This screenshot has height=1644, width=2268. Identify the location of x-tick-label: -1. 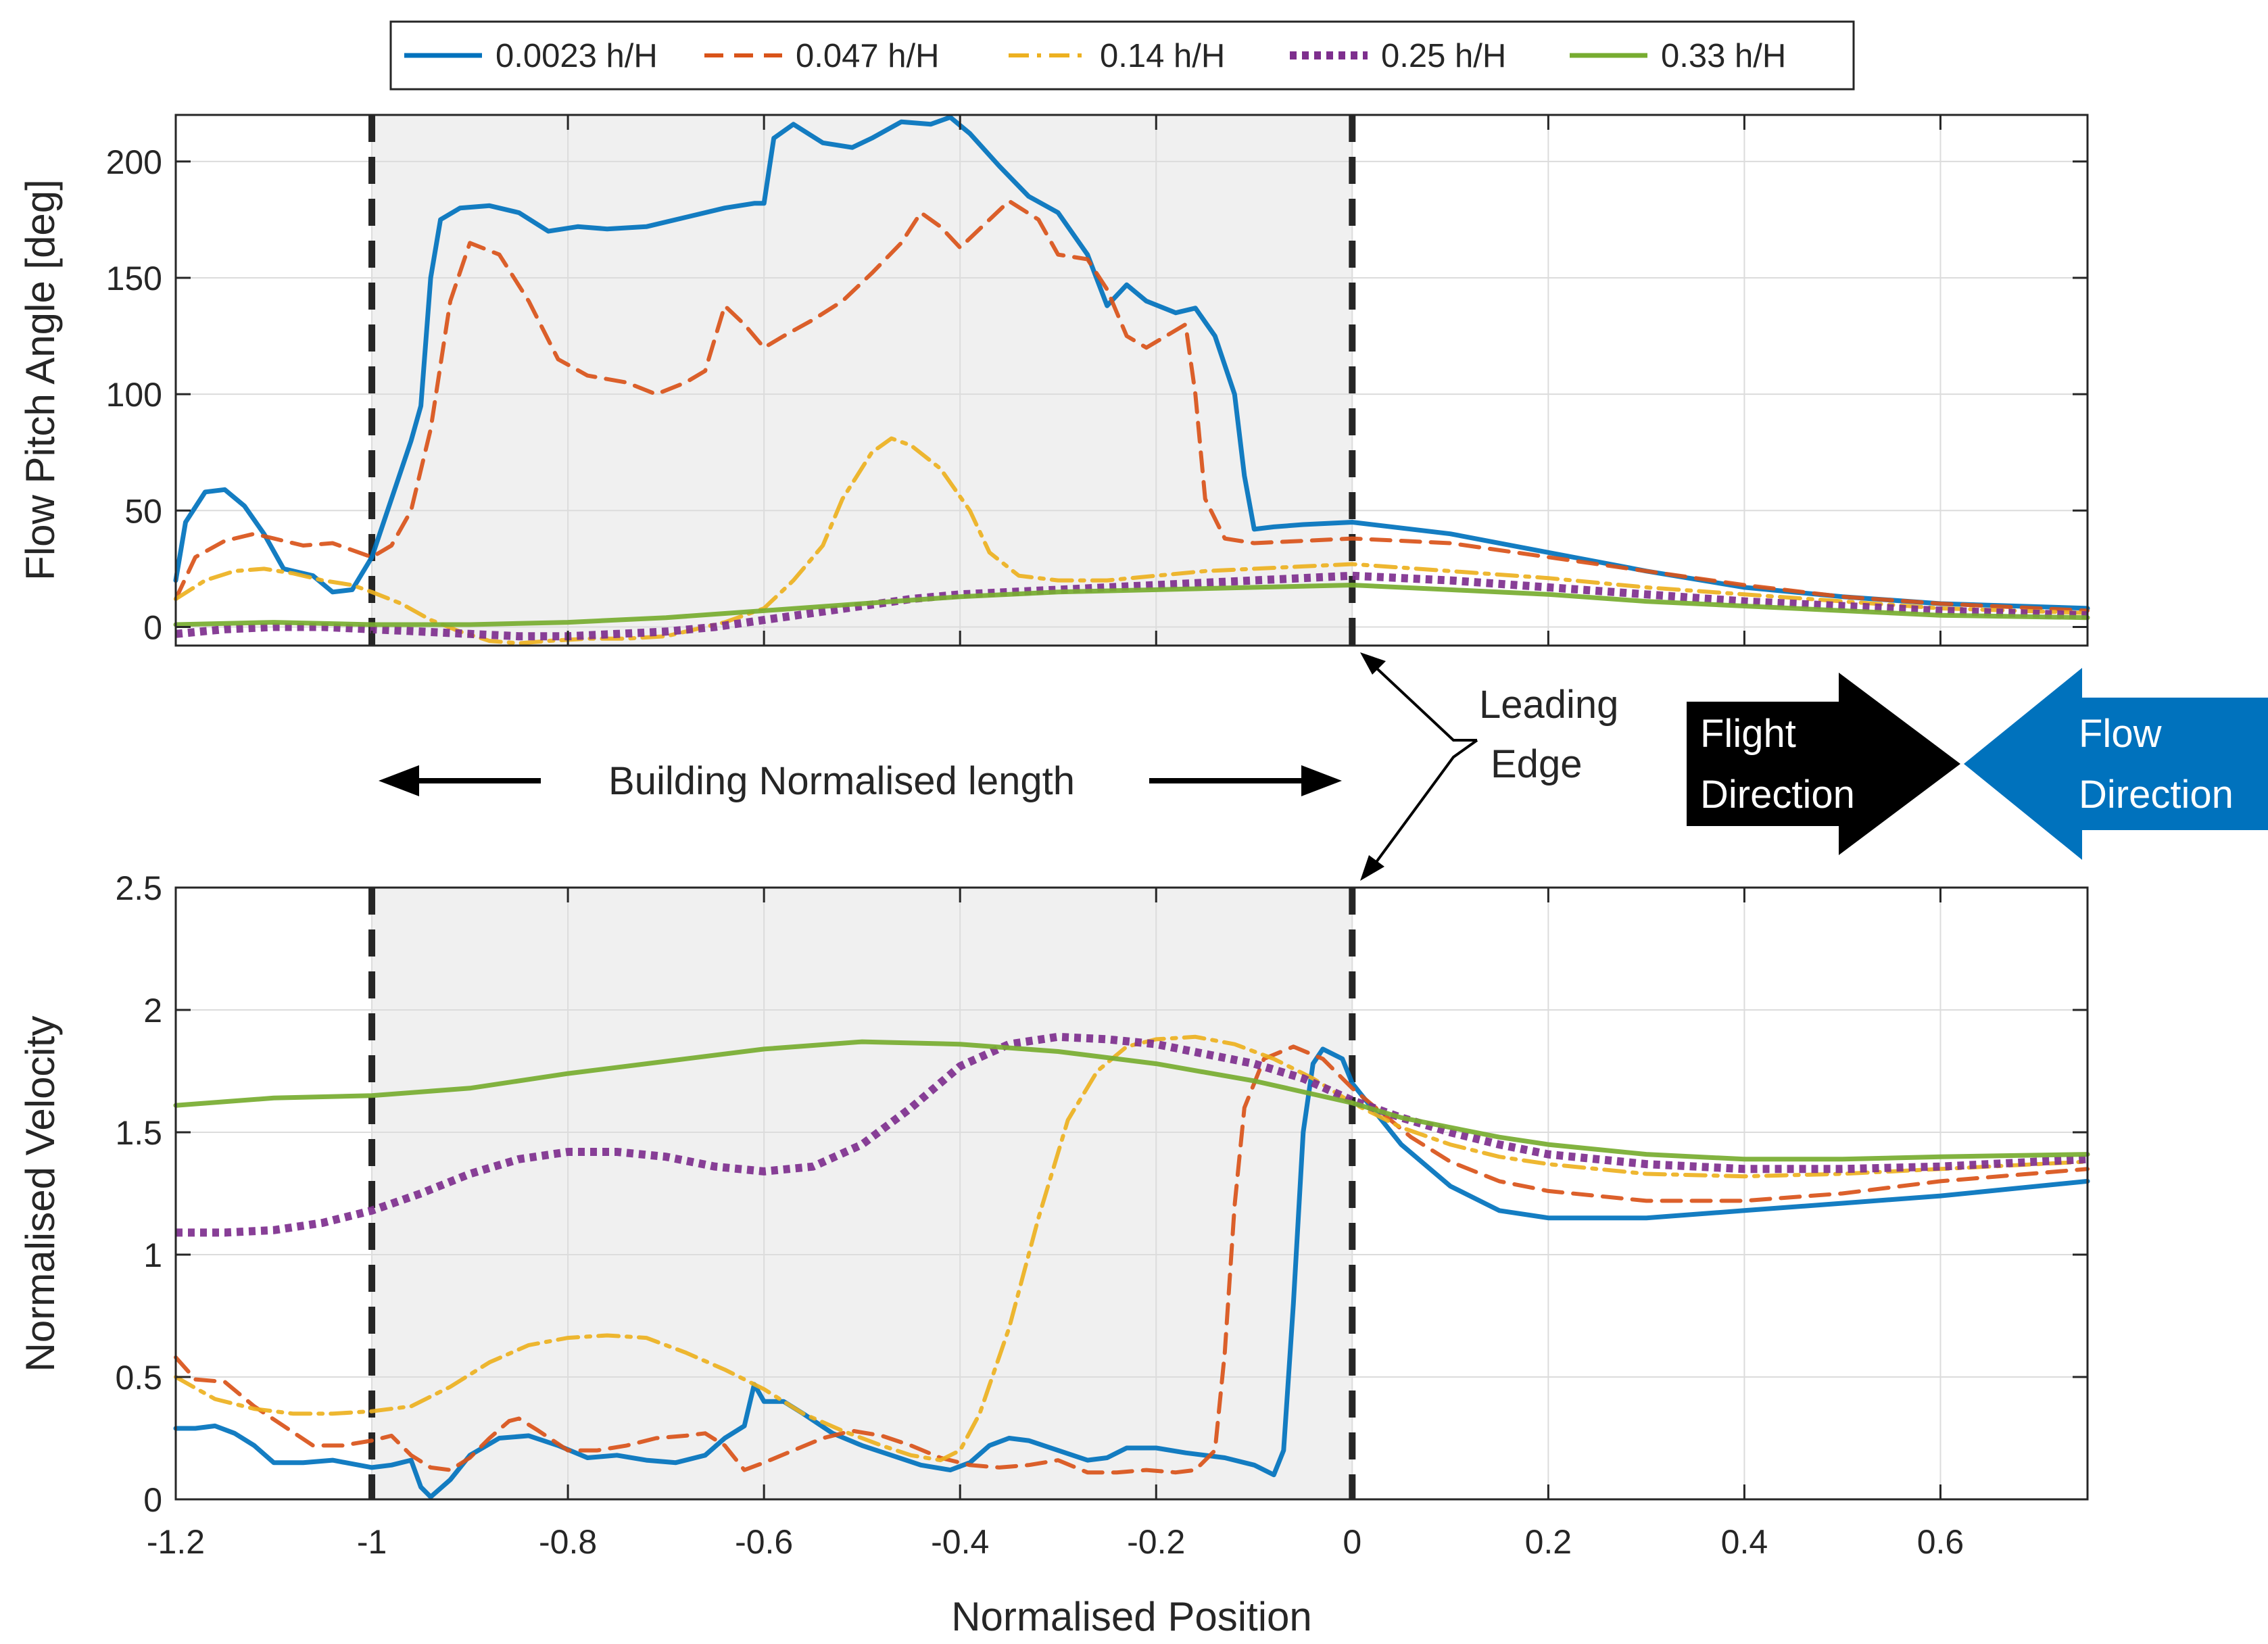
(372, 1542).